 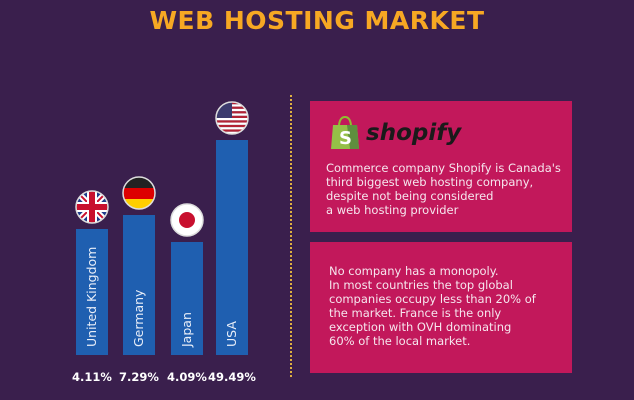 What do you see at coordinates (91, 297) in the screenshot?
I see `category-label: United Kingdom` at bounding box center [91, 297].